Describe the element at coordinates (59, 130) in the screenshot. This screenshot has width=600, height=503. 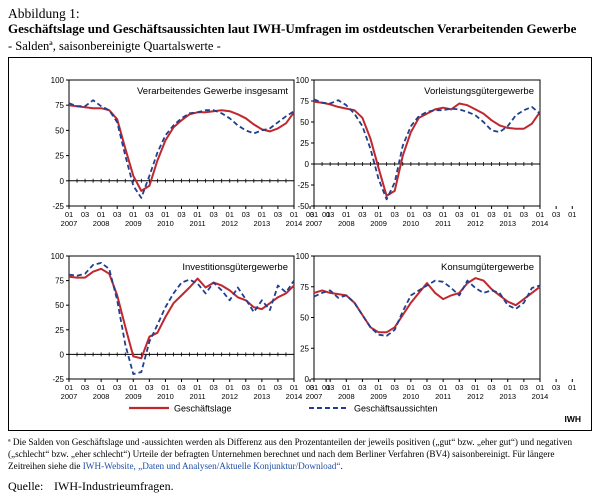
I see `y-tick-label: 50` at that location.